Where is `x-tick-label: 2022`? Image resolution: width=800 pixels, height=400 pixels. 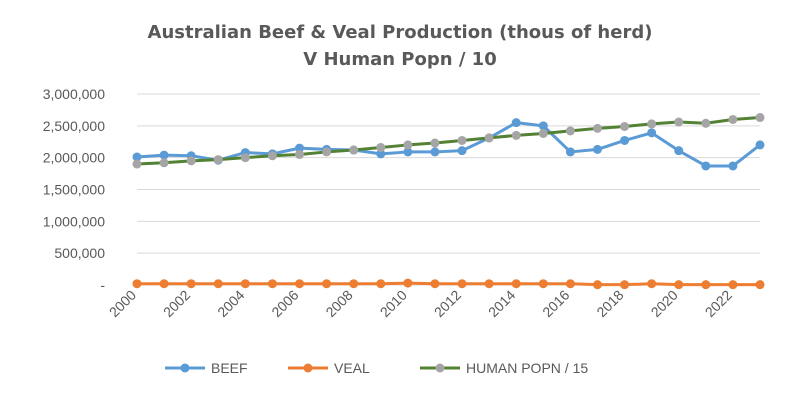
x-tick-label: 2022 is located at coordinates (718, 303).